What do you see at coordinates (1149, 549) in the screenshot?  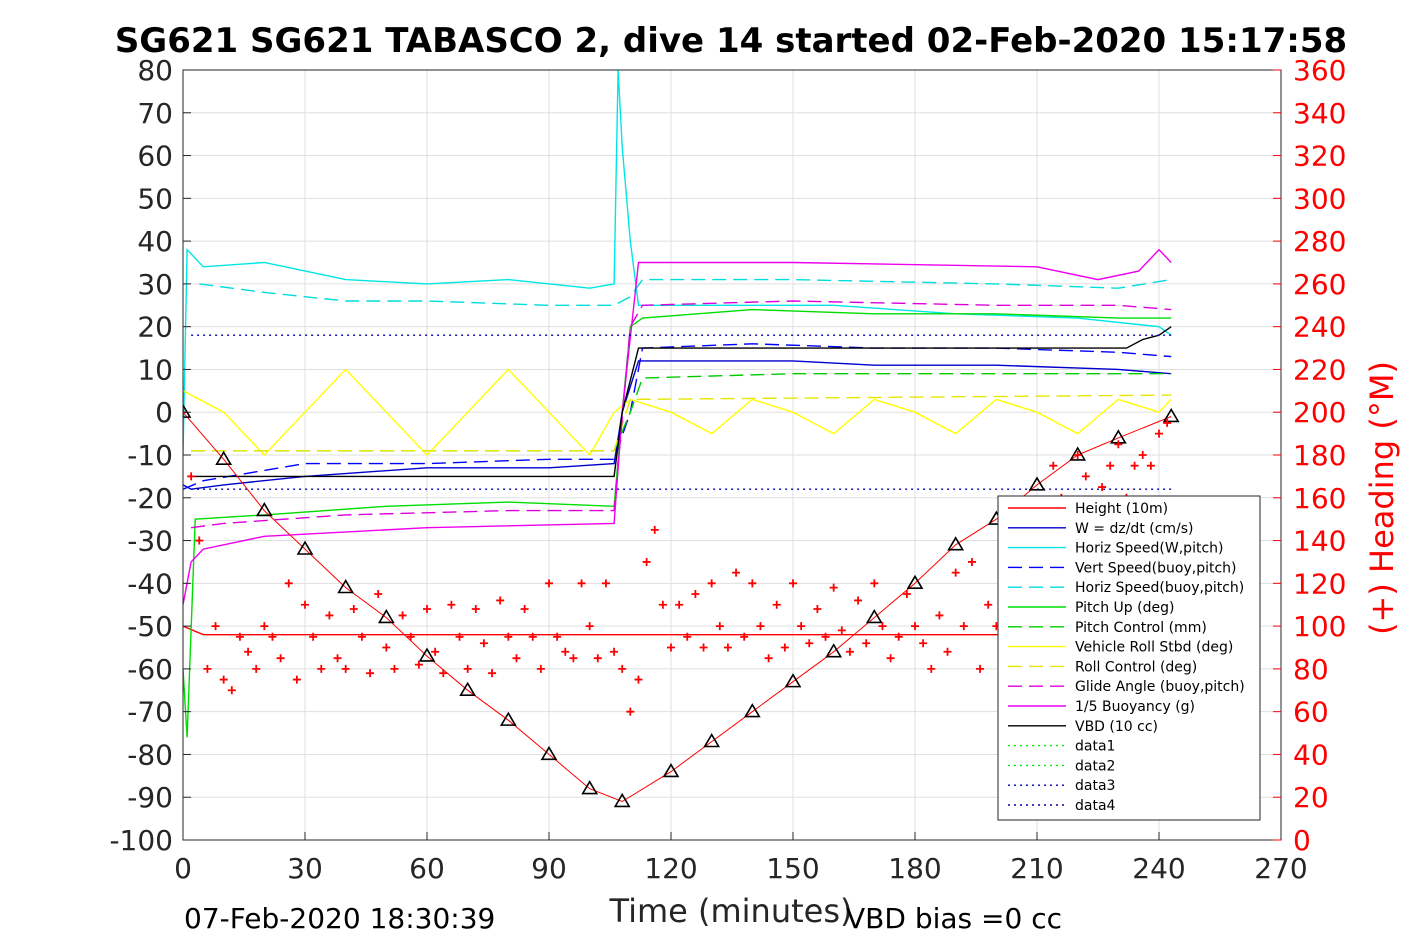 I see `legend-entry-label: Horiz Speed(W,pitch)` at bounding box center [1149, 549].